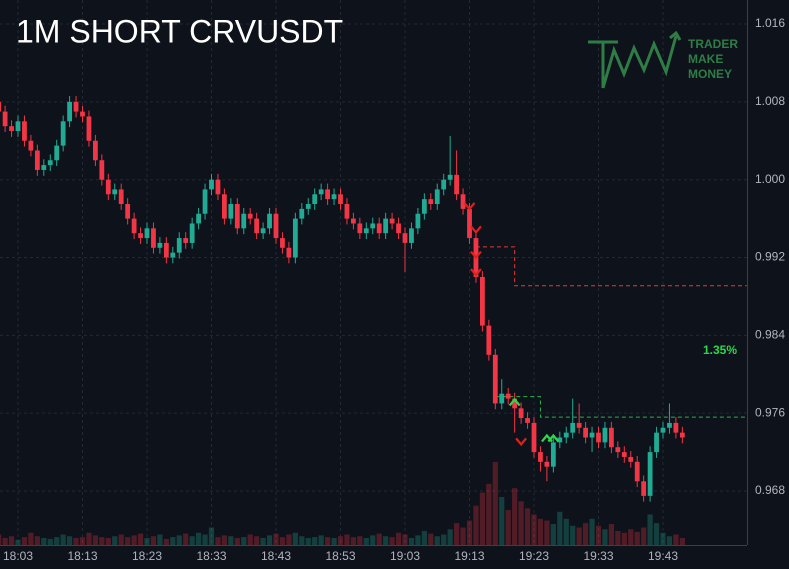 The width and height of the screenshot is (789, 569). I want to click on buy-signal, so click(514, 402).